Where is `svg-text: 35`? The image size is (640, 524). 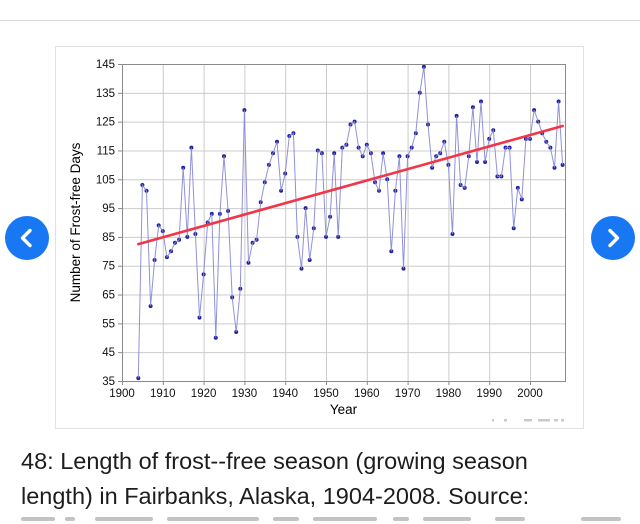 svg-text: 35 is located at coordinates (108, 382).